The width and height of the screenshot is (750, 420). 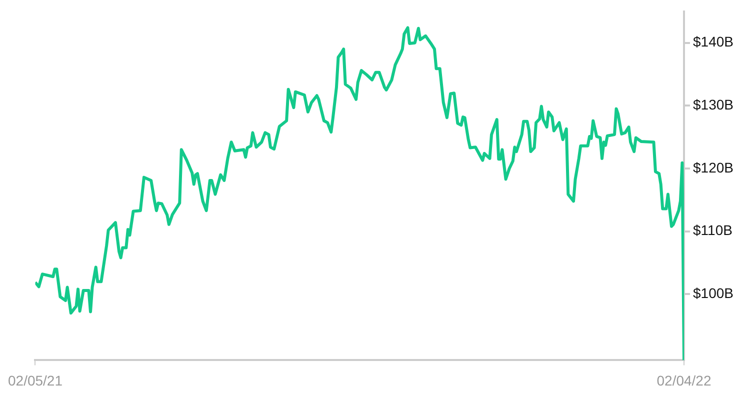 What do you see at coordinates (713, 167) in the screenshot?
I see `y-tick-label: $120B` at bounding box center [713, 167].